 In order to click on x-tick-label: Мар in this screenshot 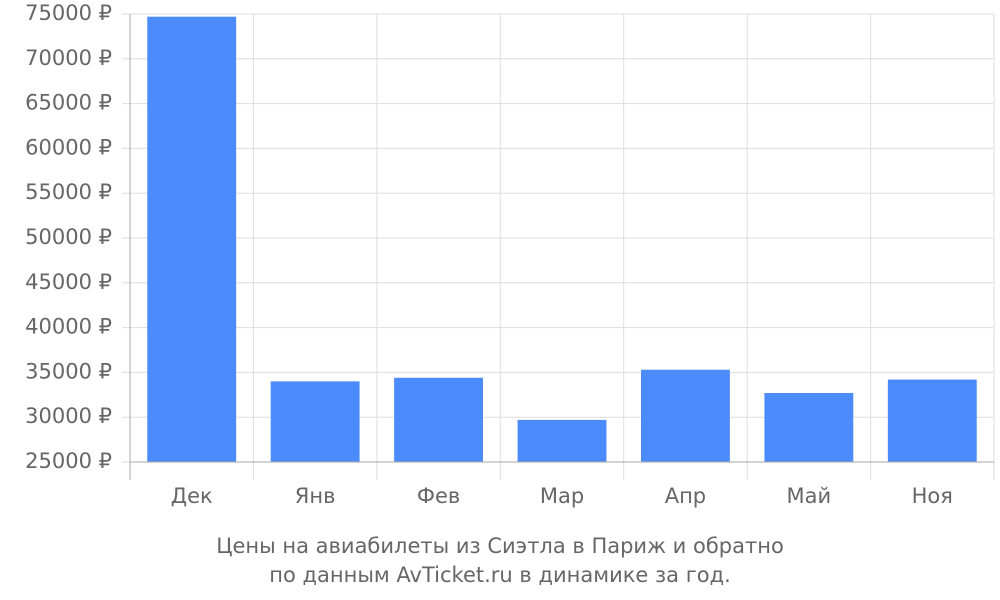, I will do `click(562, 496)`.